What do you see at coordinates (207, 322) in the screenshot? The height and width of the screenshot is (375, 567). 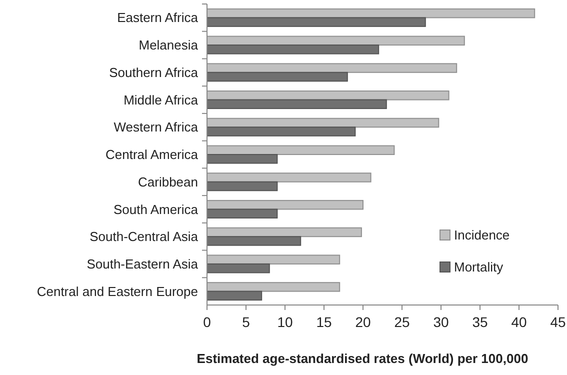 I see `x-tick-label: 0` at bounding box center [207, 322].